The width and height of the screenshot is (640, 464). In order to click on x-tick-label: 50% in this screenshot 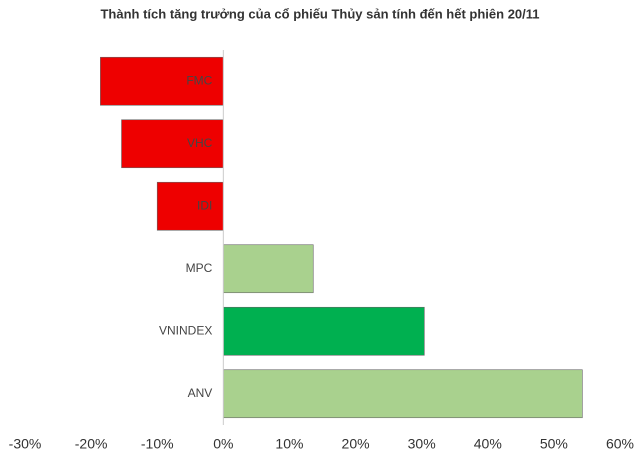, I will do `click(554, 444)`.